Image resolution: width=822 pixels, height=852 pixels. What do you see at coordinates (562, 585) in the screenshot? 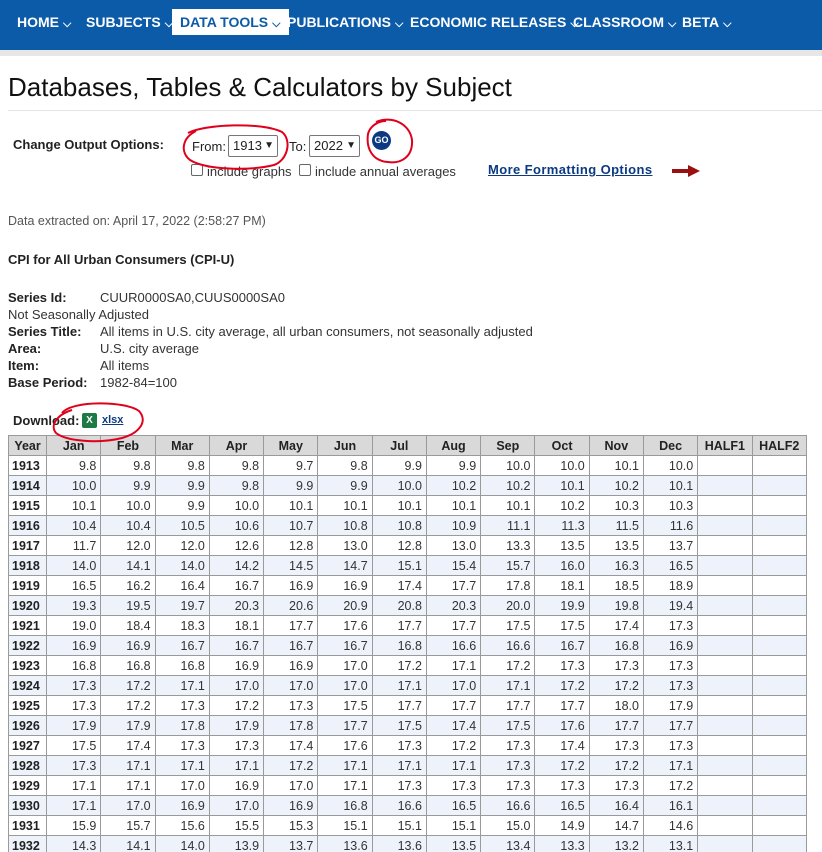
I see `value-cell: 18.1` at bounding box center [562, 585].